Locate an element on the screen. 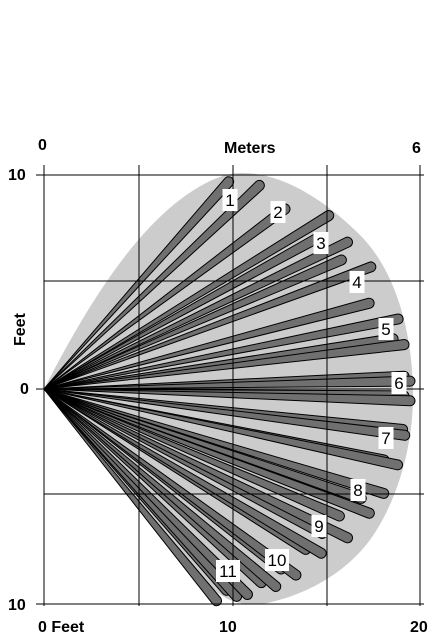 This screenshot has height=636, width=428. zone-label-5: 5 is located at coordinates (386, 329).